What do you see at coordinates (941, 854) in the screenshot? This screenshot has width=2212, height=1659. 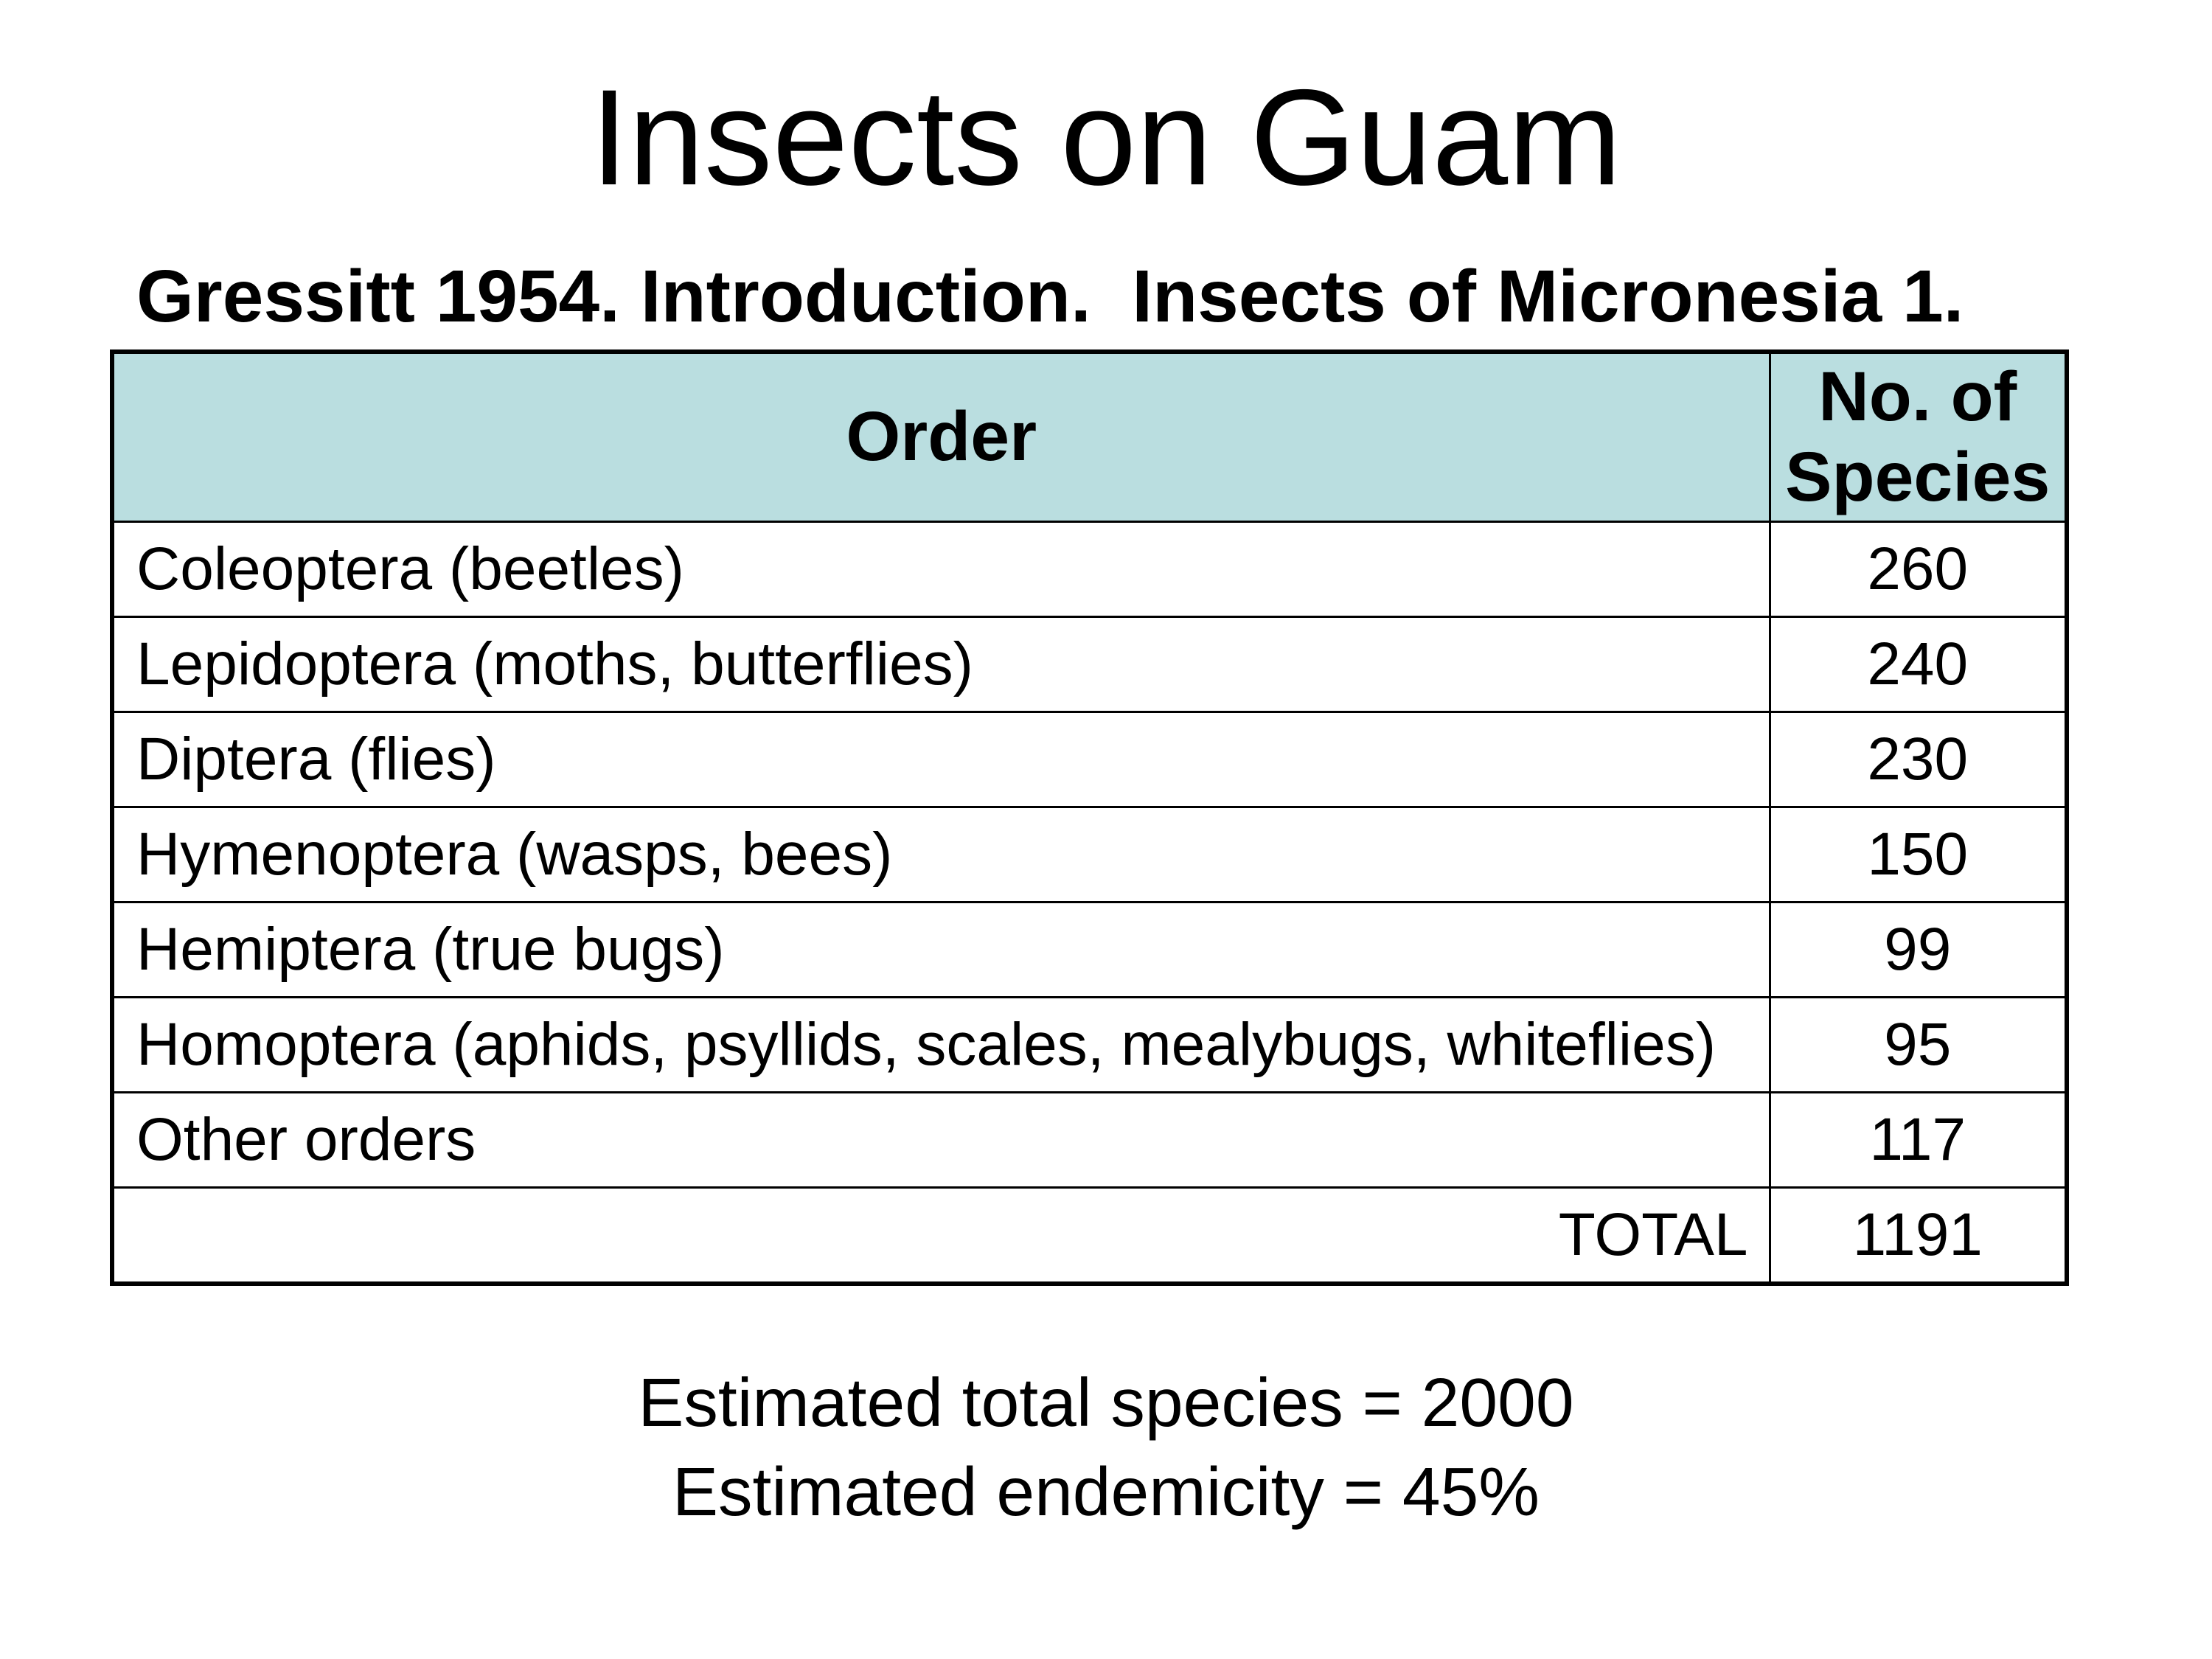 I see `order-cell: Hymenoptera (wasps, bees)` at bounding box center [941, 854].